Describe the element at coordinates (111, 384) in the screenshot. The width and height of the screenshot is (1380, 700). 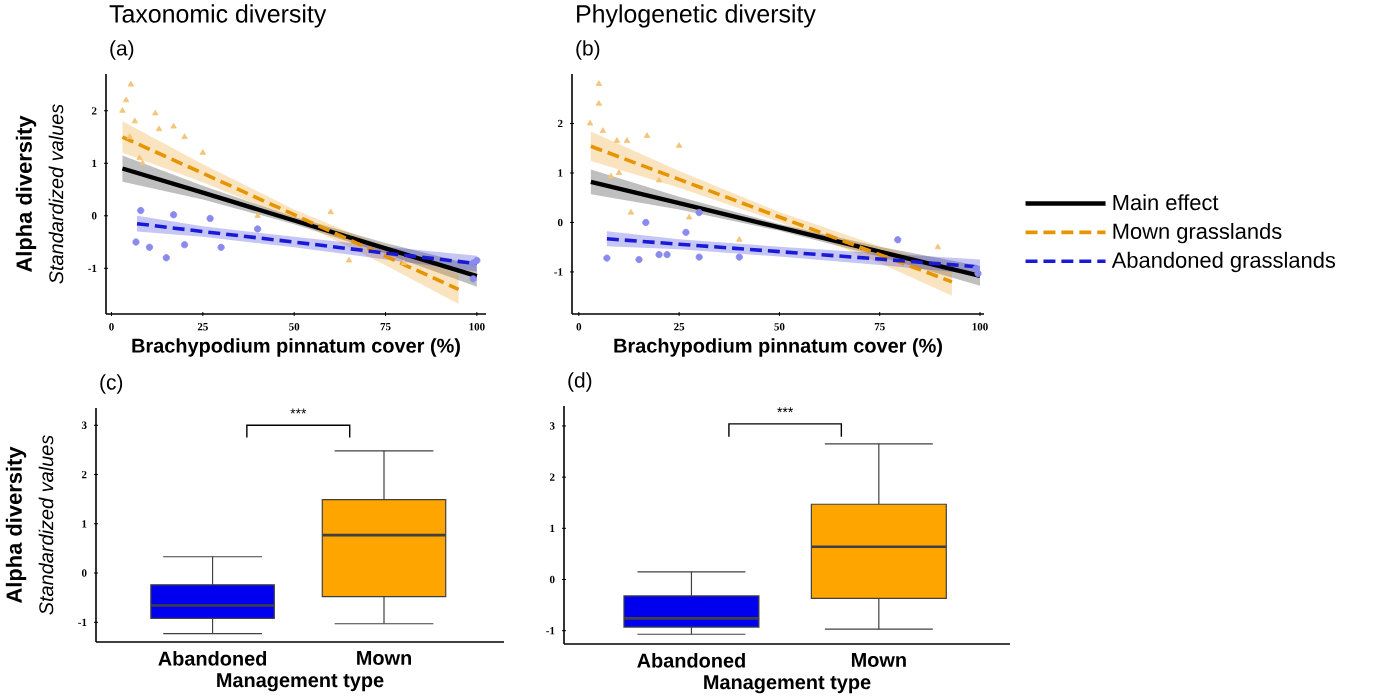
I see `chart-title: (c)` at that location.